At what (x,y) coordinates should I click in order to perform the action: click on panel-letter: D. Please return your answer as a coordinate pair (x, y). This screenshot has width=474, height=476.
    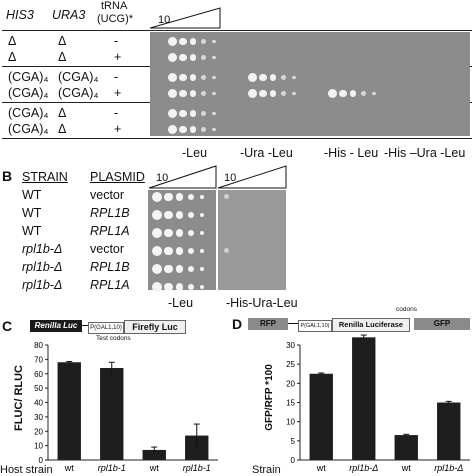
    Looking at the image, I should click on (237, 324).